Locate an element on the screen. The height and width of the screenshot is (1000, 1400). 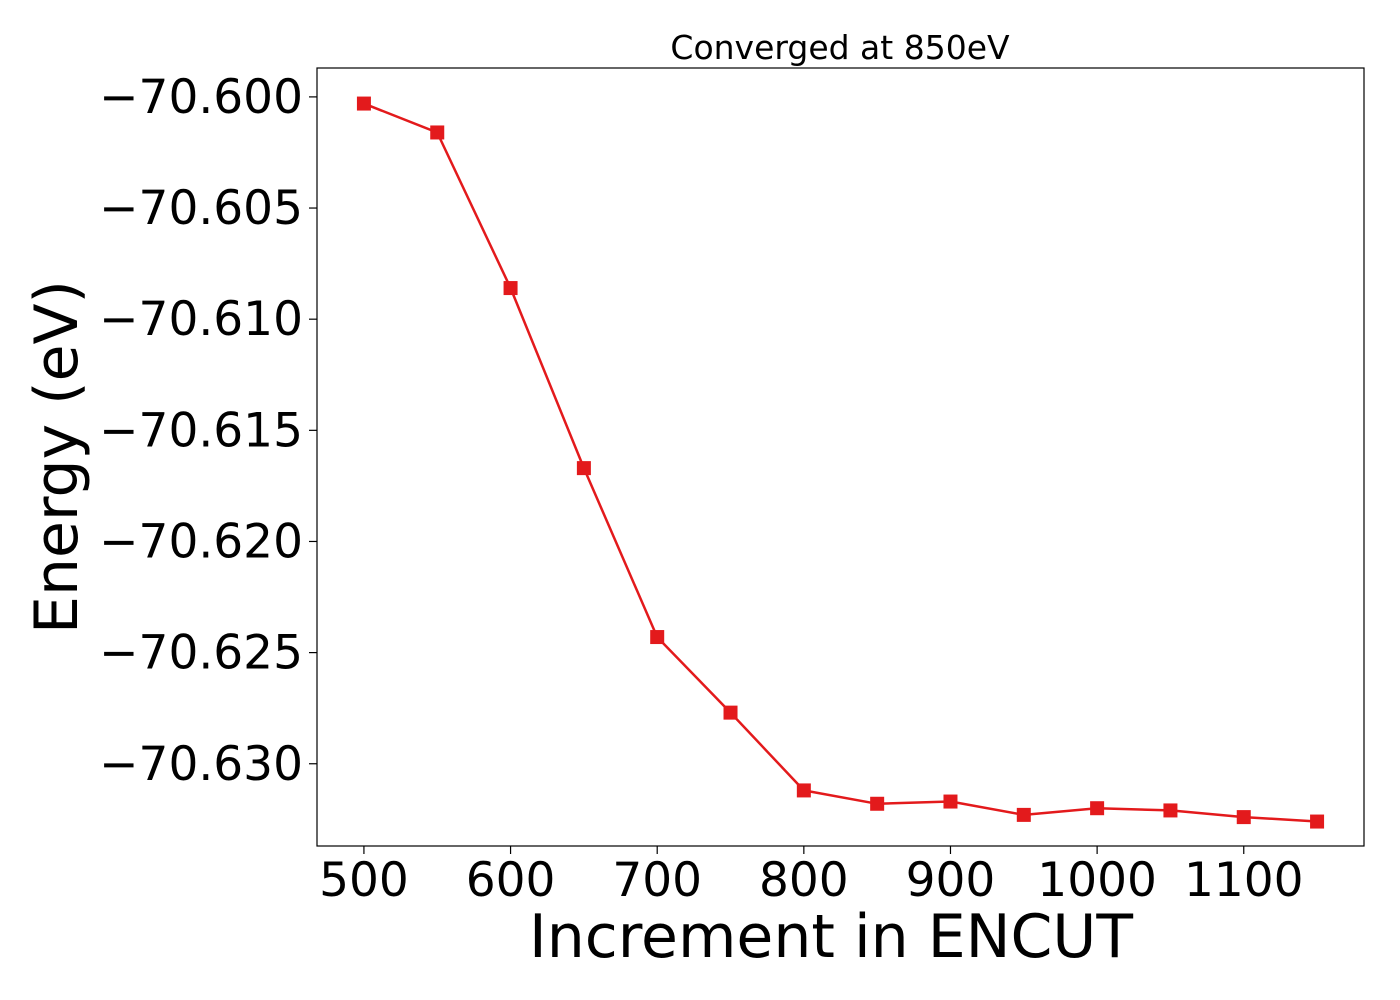
x-axis: 500 600 700 800 900 1000 1100 is located at coordinates (811, 877).